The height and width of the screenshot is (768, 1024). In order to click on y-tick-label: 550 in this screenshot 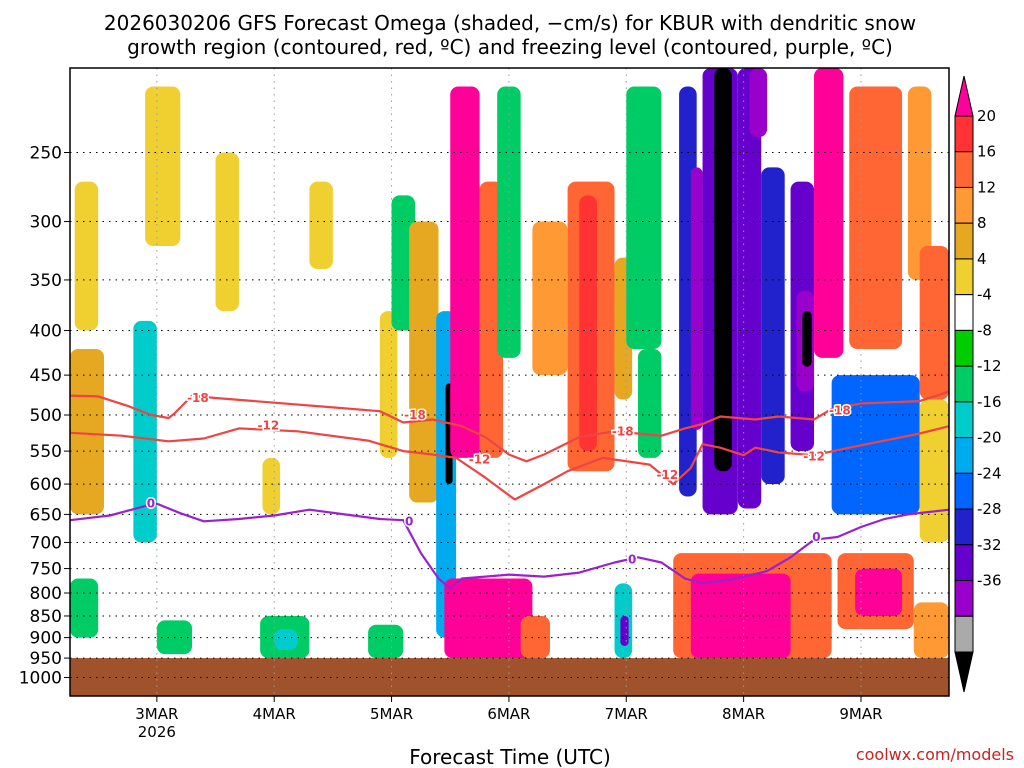, I will do `click(46, 452)`.